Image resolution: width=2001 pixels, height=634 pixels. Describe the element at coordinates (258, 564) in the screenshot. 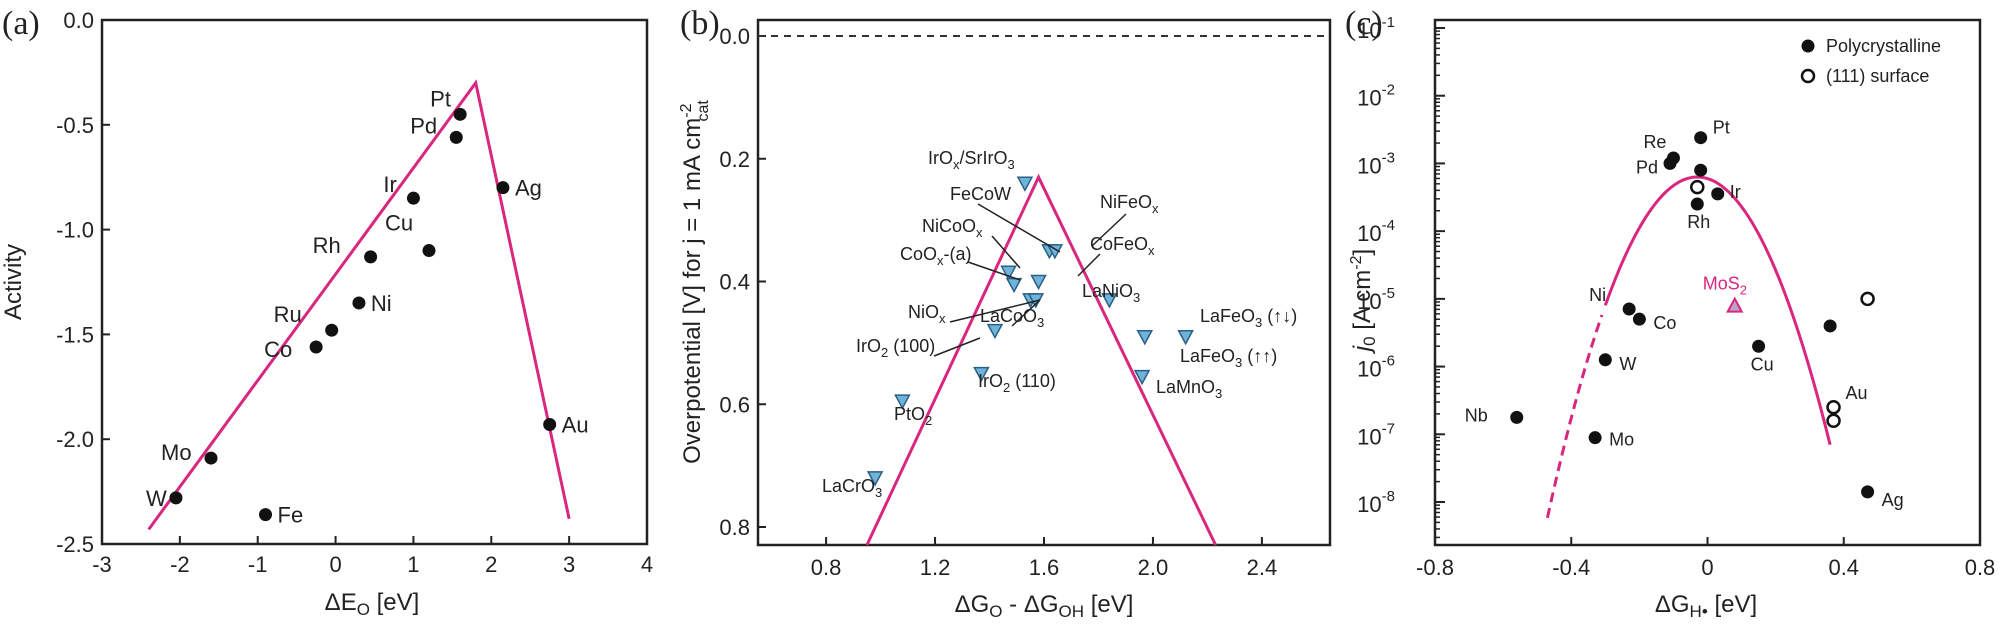

I see `panel-a-xtick-label: -1` at that location.